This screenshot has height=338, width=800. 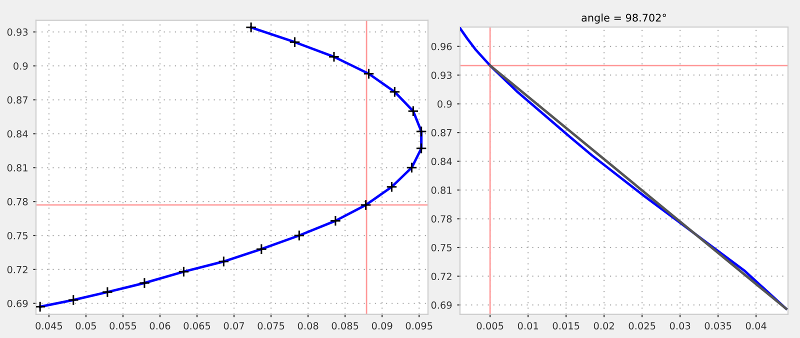 What do you see at coordinates (49, 326) in the screenshot?
I see `x-tick-label: 0.045` at bounding box center [49, 326].